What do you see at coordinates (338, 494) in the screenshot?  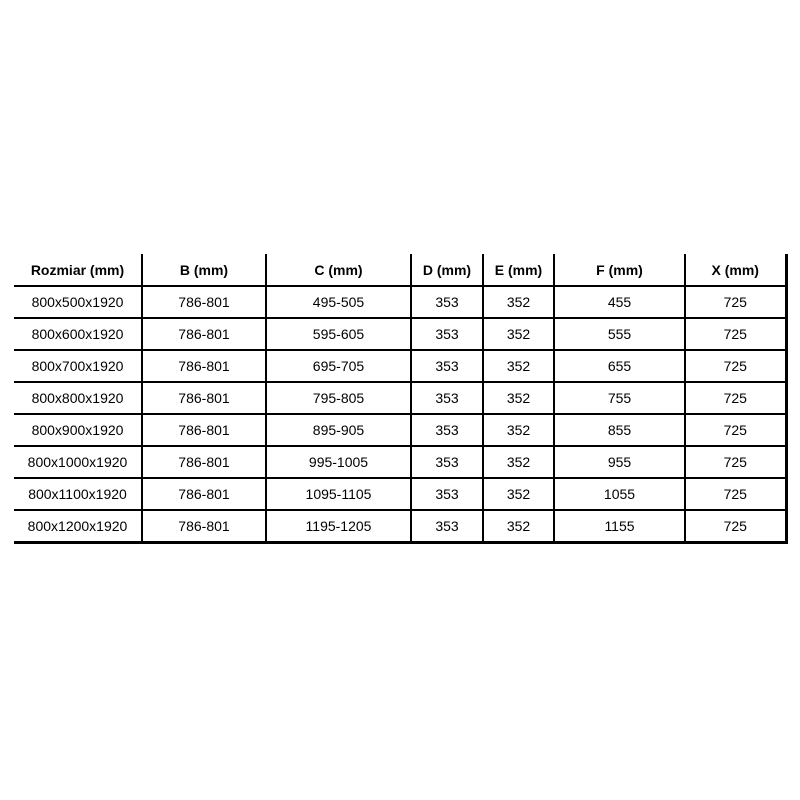 I see `table-cell: 1095-1105` at bounding box center [338, 494].